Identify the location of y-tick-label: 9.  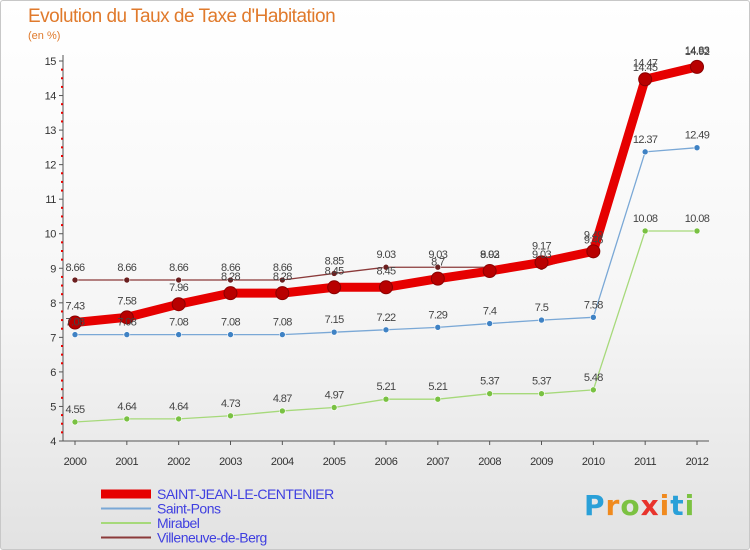
(53, 269).